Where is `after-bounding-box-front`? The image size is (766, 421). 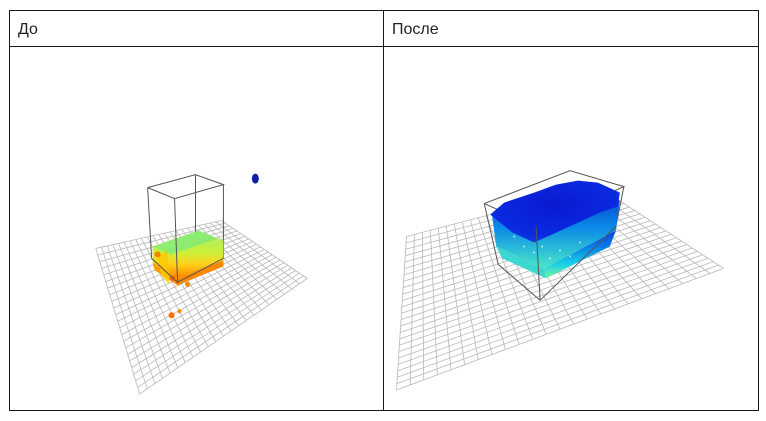 after-bounding-box-front is located at coordinates (550, 252).